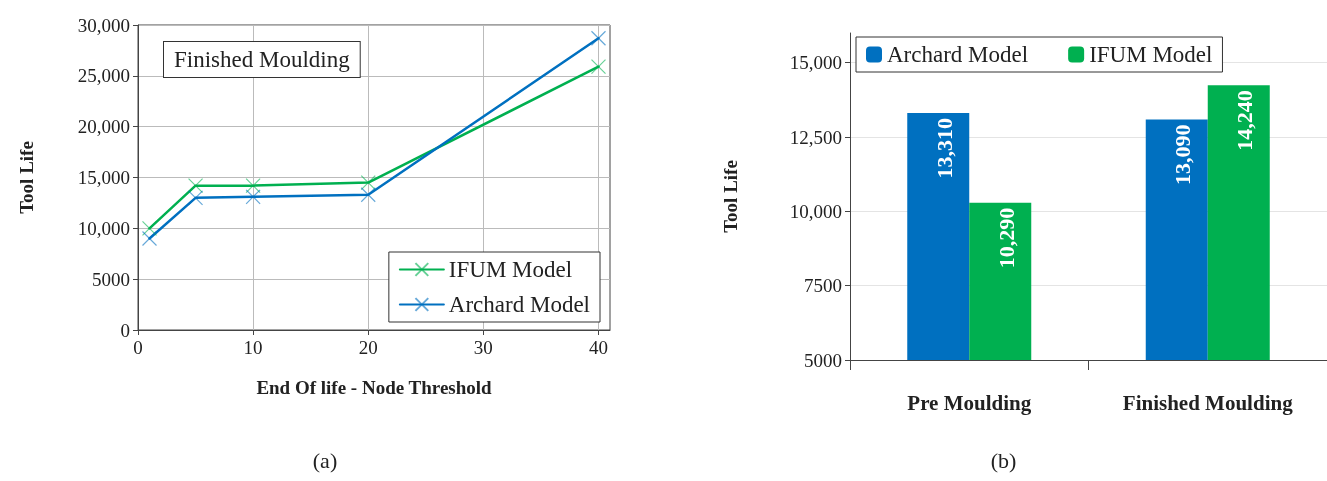 This screenshot has height=481, width=1327. Describe the element at coordinates (1245, 120) in the screenshot. I see `data-label: 14,240` at that location.